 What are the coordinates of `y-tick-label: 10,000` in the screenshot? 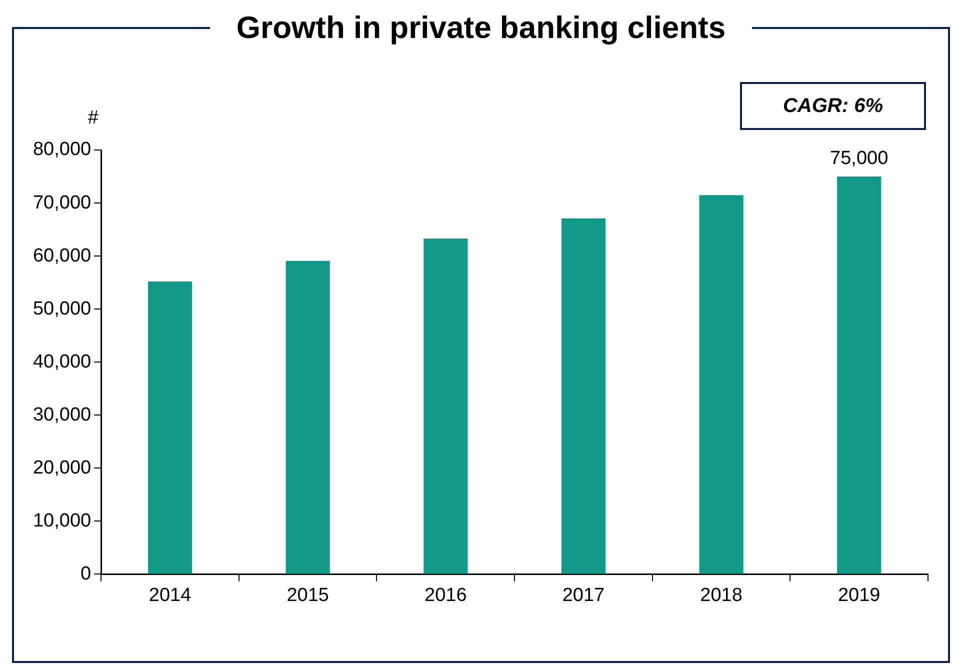 It's located at (62, 521).